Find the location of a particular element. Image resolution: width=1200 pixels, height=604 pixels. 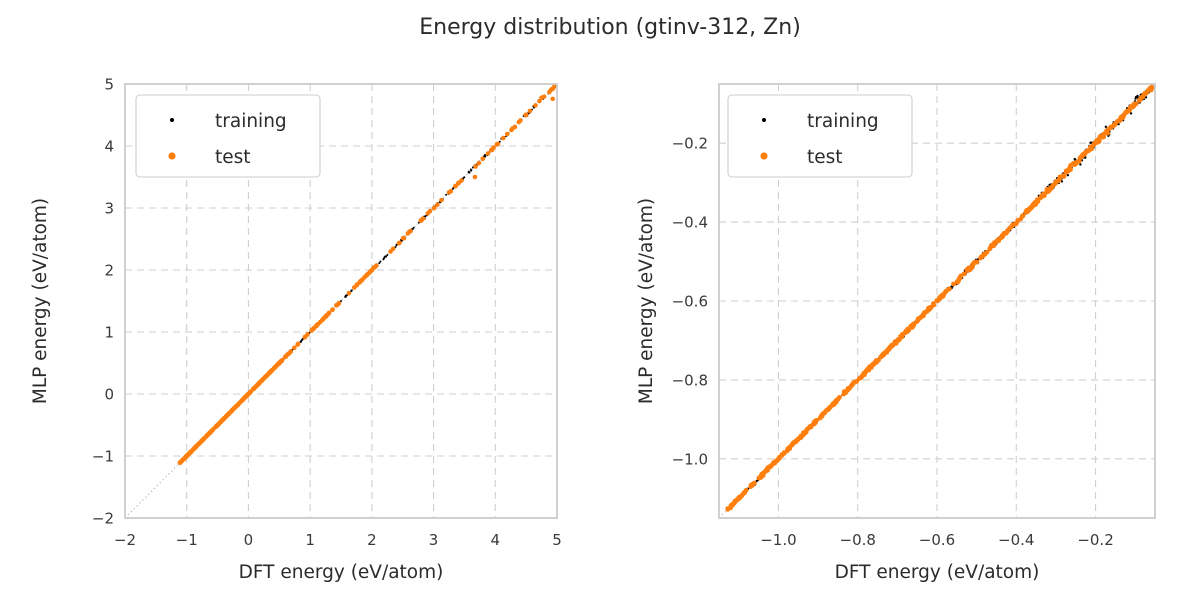

right-xlabel: DFT energy (eV/atom) is located at coordinates (937, 572).